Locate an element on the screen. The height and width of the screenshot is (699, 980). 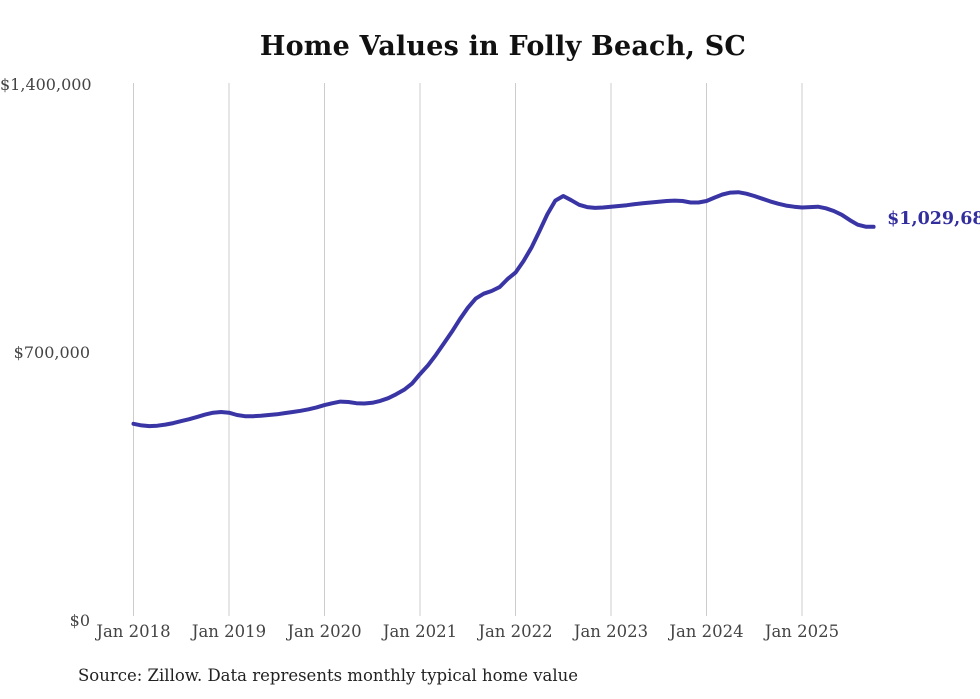
y-axis-label-1400000: $1,400,000 is located at coordinates (46, 84).